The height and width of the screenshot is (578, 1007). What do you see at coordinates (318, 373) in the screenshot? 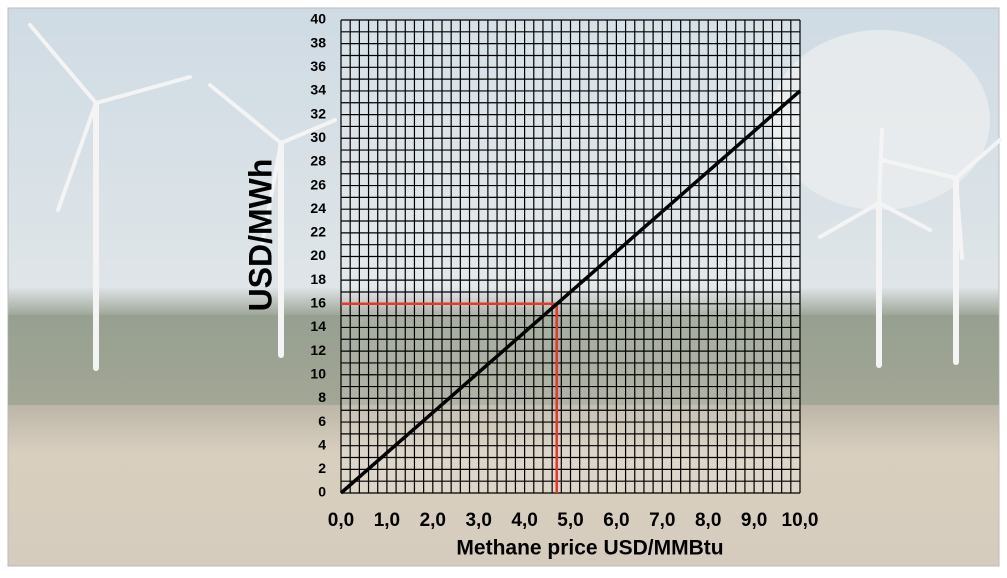
I see `y-tick-label: 10` at bounding box center [318, 373].